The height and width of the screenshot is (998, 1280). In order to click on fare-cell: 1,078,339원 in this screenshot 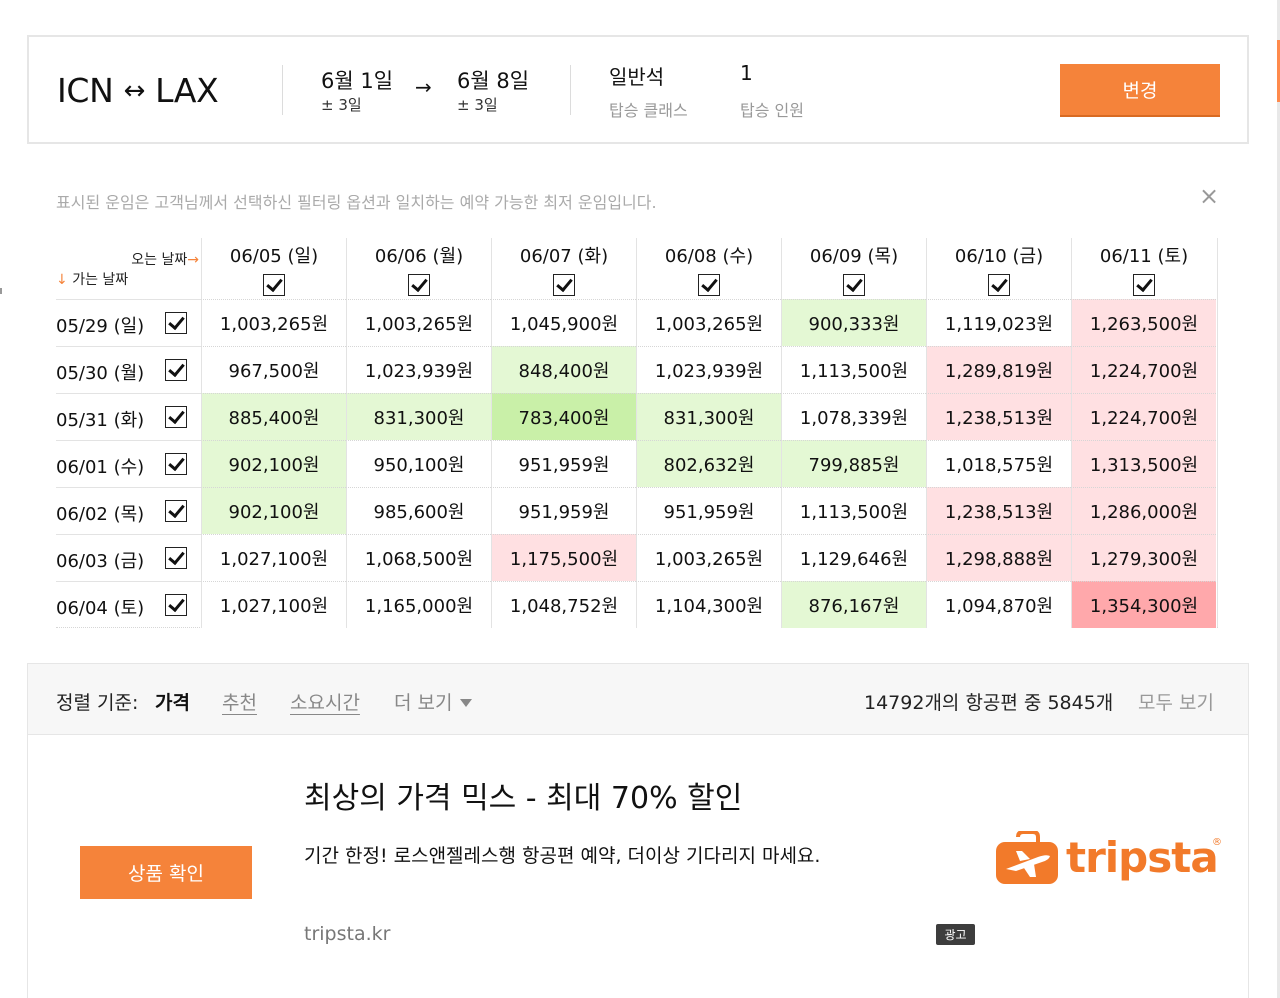, I will do `click(853, 416)`.